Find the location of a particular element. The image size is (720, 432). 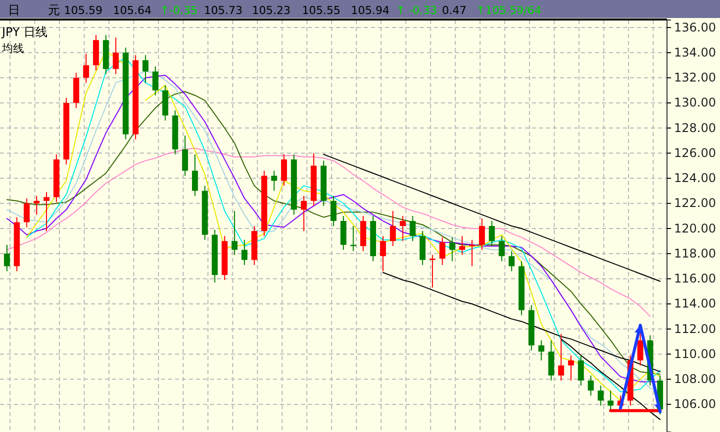

text: 105.23 is located at coordinates (271, 10).